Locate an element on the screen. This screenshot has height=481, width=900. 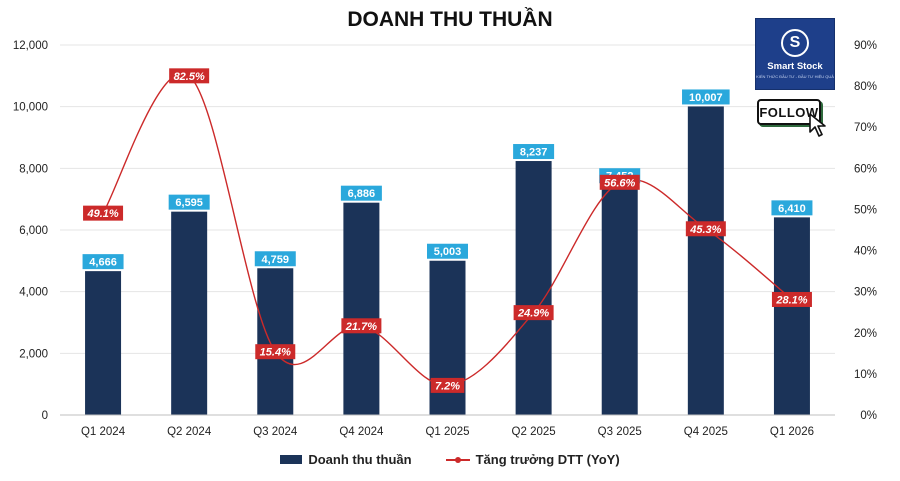
y2-tick-label: 90% is located at coordinates (865, 46).